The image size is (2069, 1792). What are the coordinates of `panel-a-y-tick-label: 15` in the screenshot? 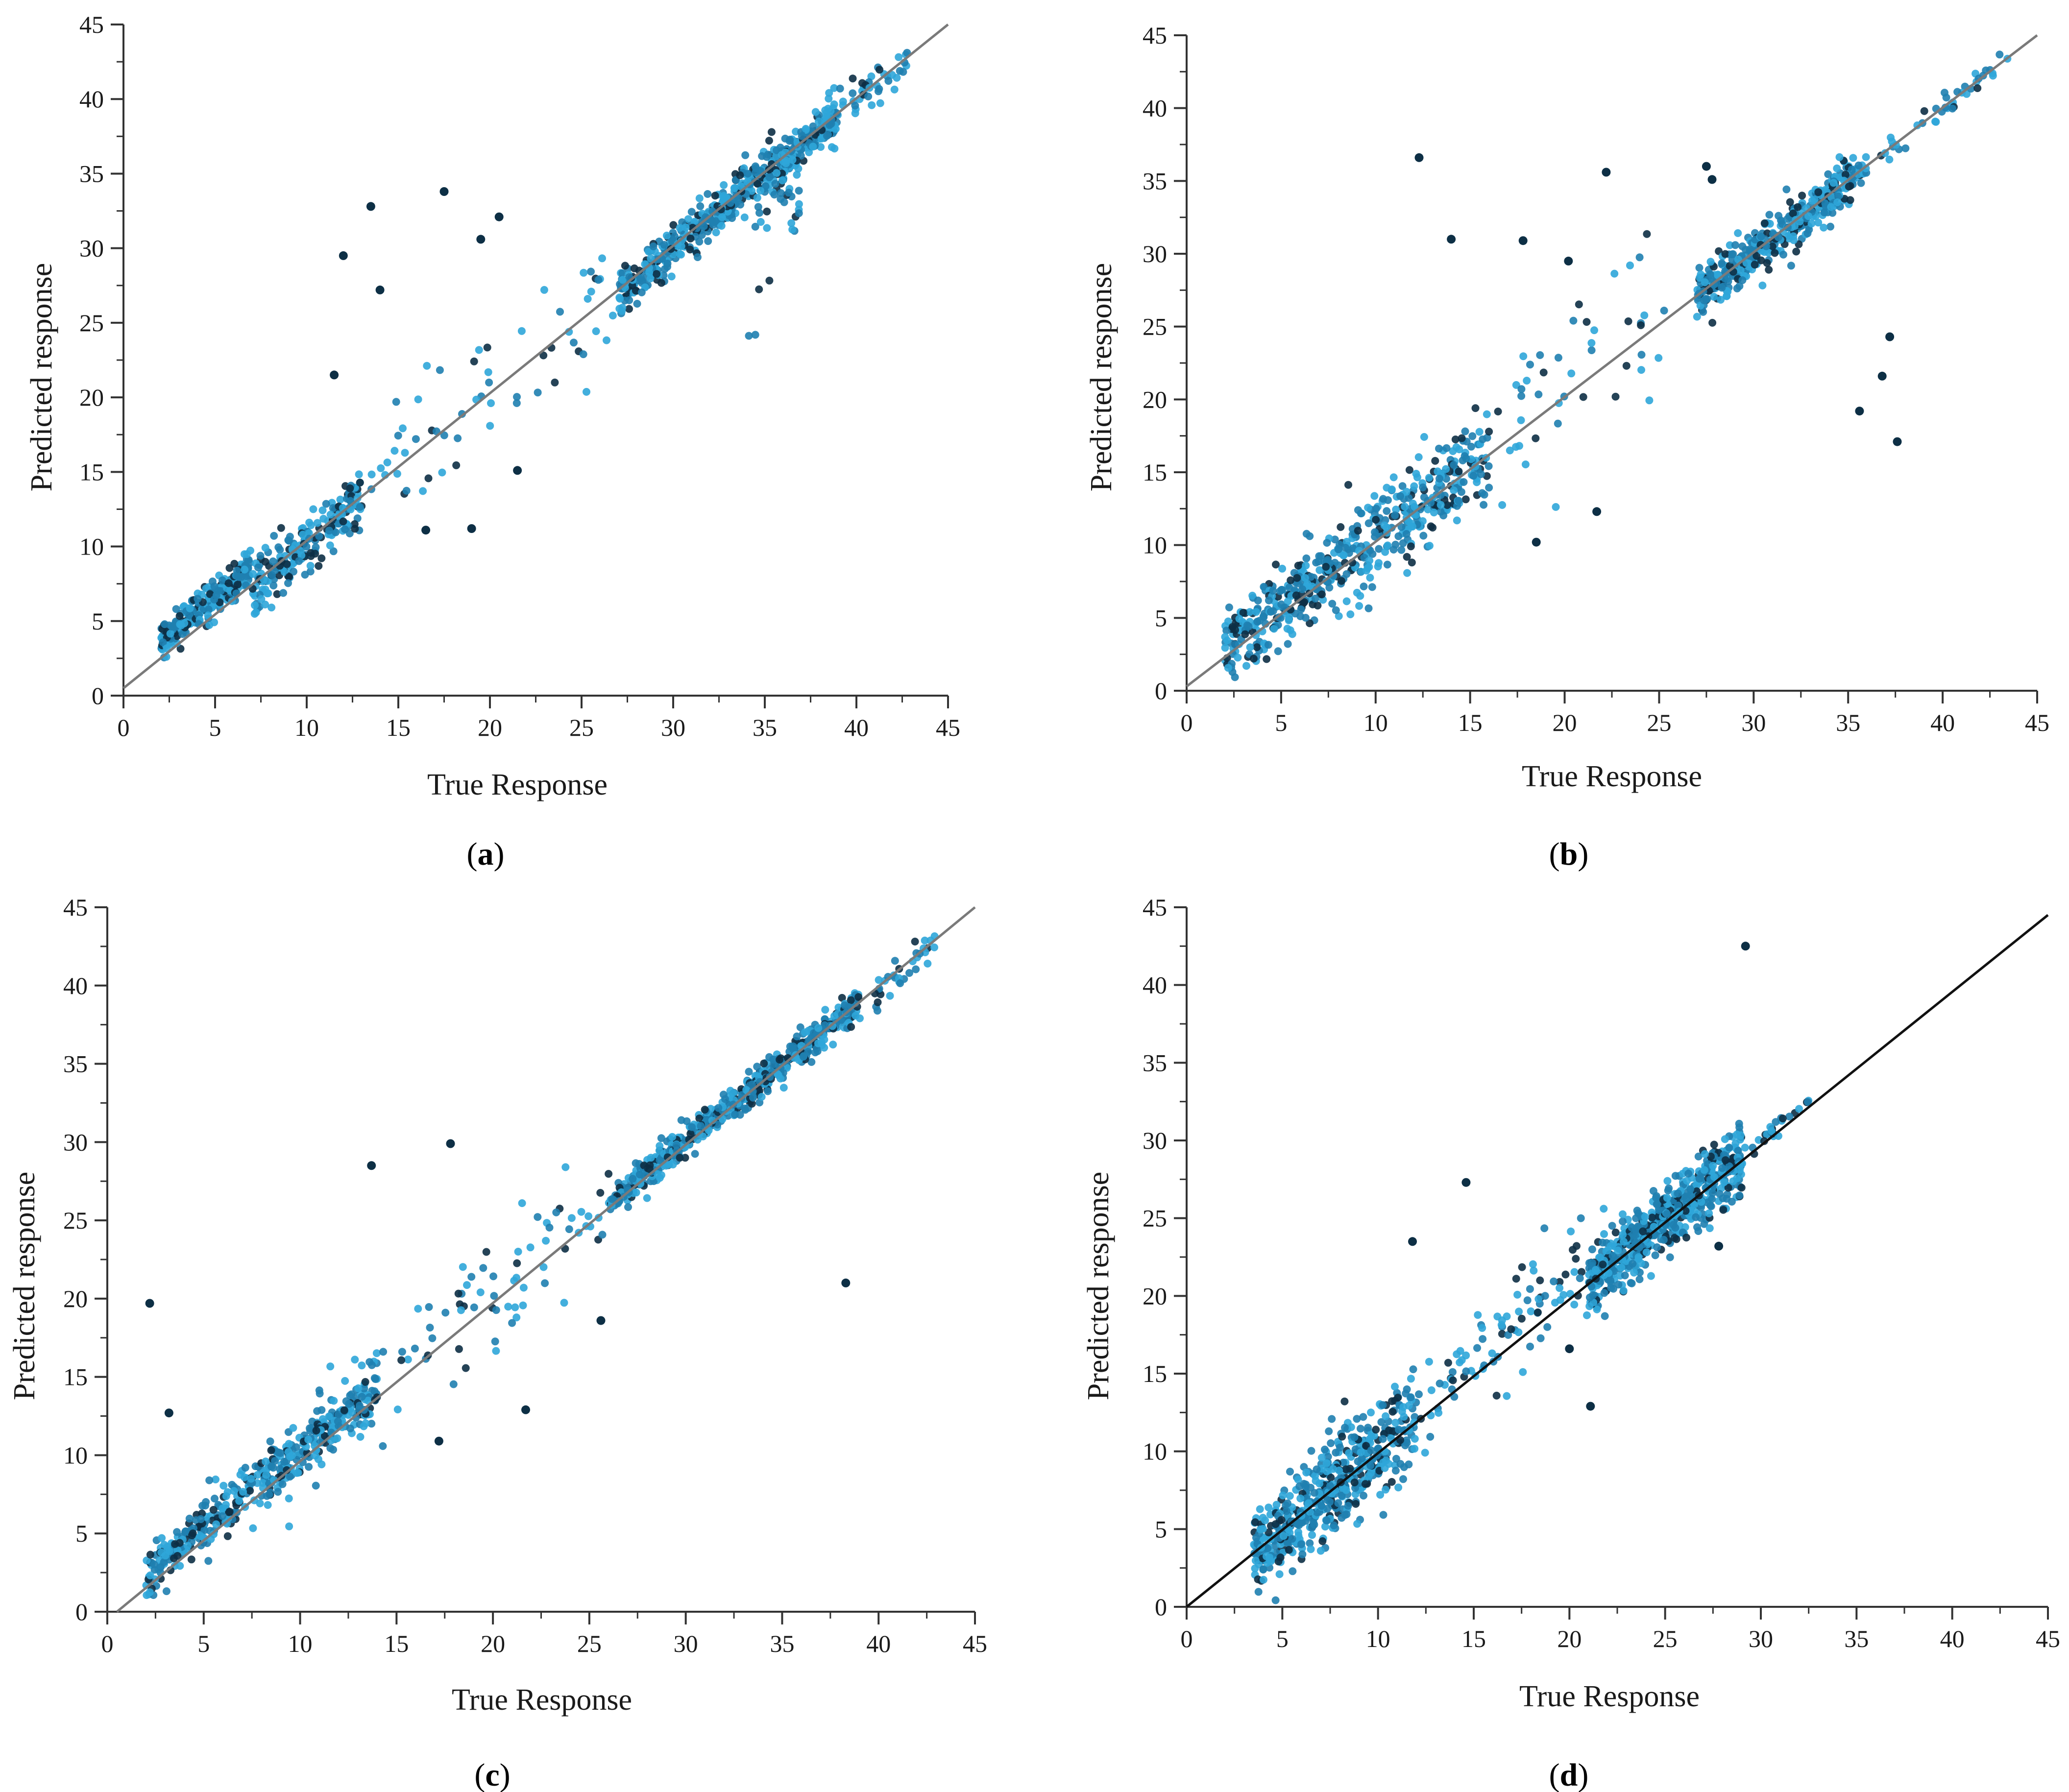 It's located at (92, 471).